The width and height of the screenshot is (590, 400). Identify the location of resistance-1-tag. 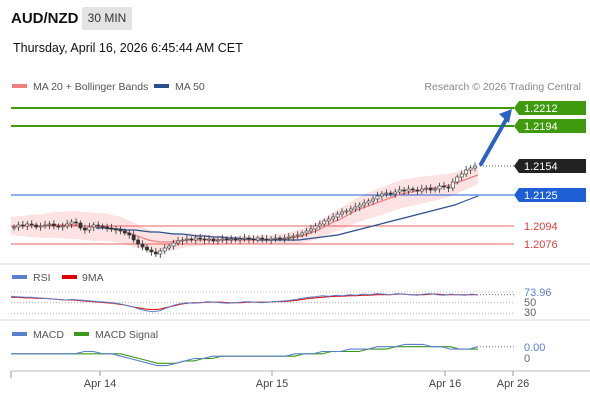
(550, 108).